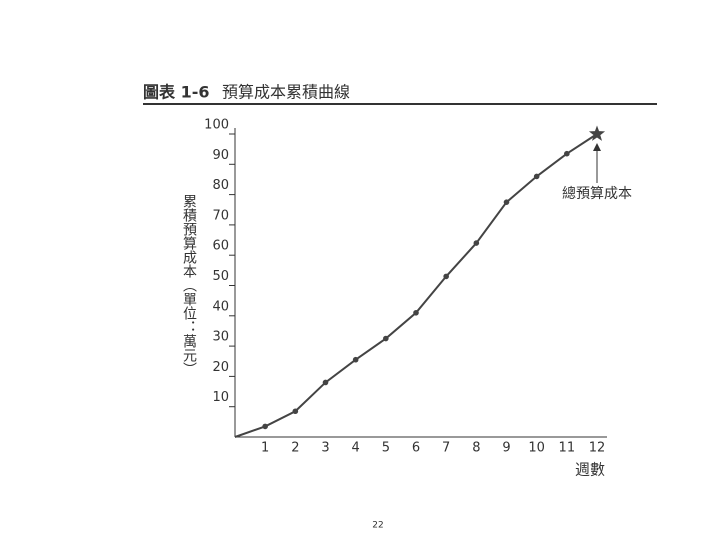  What do you see at coordinates (220, 367) in the screenshot?
I see `y-tick-label: 20` at bounding box center [220, 367].